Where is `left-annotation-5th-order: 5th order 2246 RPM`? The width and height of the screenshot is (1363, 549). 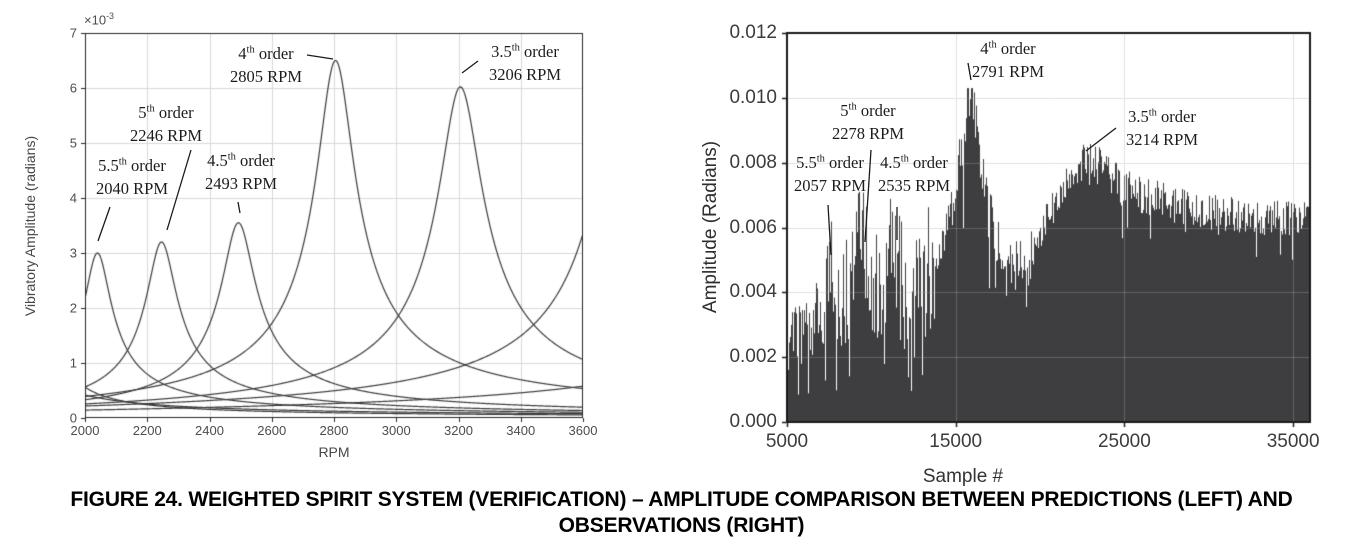 left-annotation-5th-order: 5th order 2246 RPM is located at coordinates (166, 124).